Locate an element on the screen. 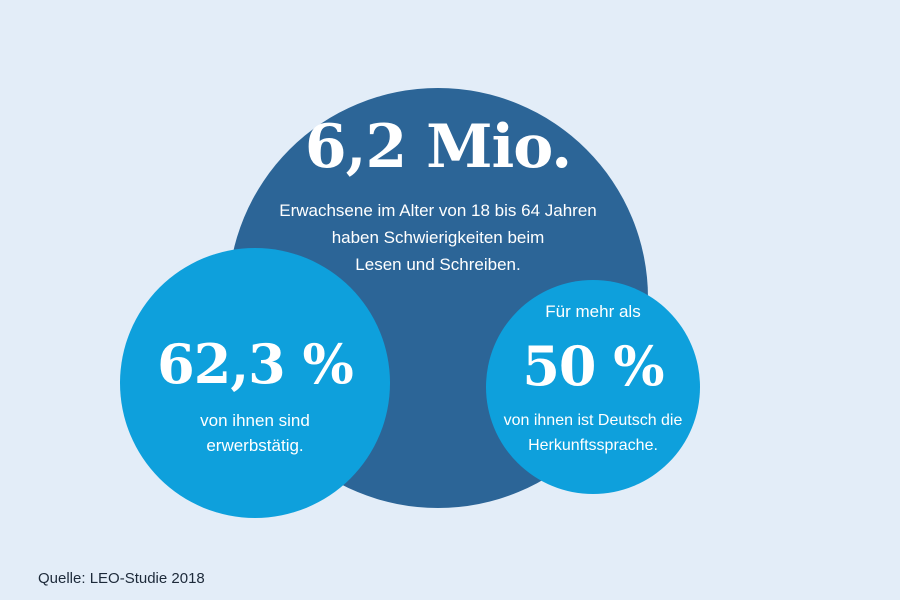 The width and height of the screenshot is (900, 600). source-note: Quelle: LEO-Studie 2018 is located at coordinates (121, 578).